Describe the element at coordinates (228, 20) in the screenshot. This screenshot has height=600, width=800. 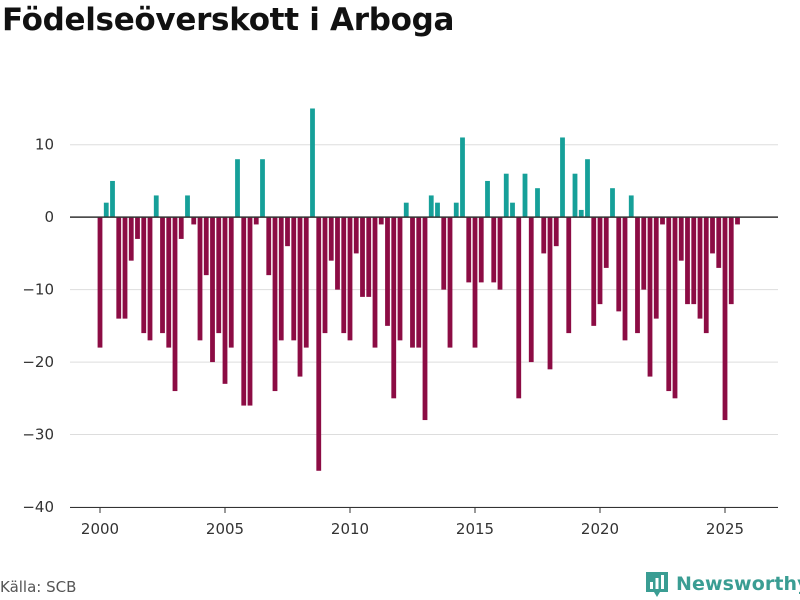
I see `chart-title: Födelseöverskott i Arboga` at that location.